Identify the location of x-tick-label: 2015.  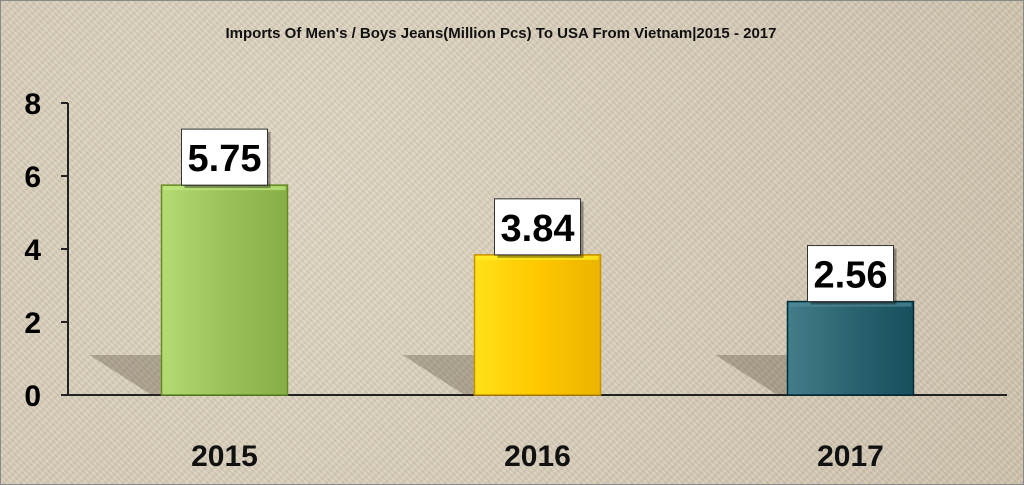
(224, 456).